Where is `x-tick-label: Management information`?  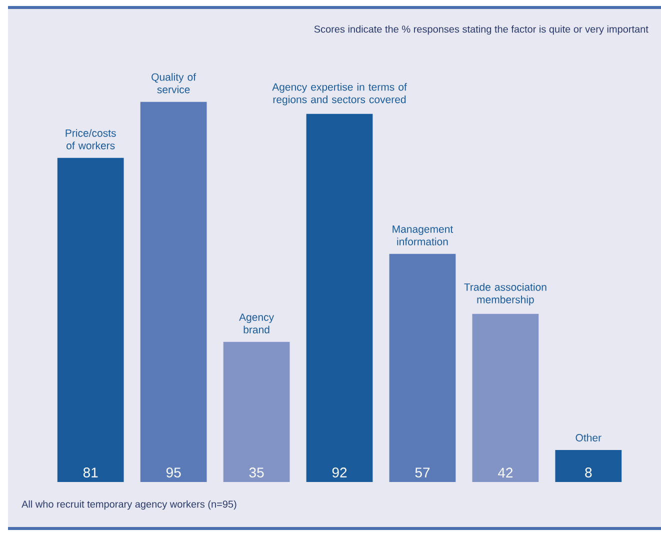
x-tick-label: Management information is located at coordinates (423, 236).